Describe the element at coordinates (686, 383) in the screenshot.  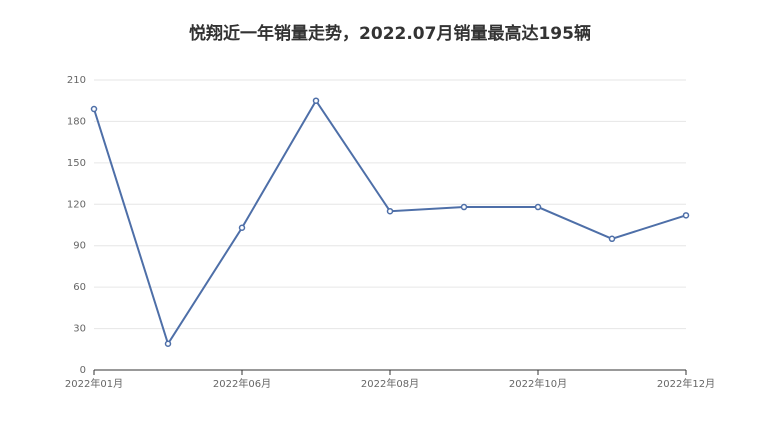
I see `x-tick-label: 2022年12月` at that location.